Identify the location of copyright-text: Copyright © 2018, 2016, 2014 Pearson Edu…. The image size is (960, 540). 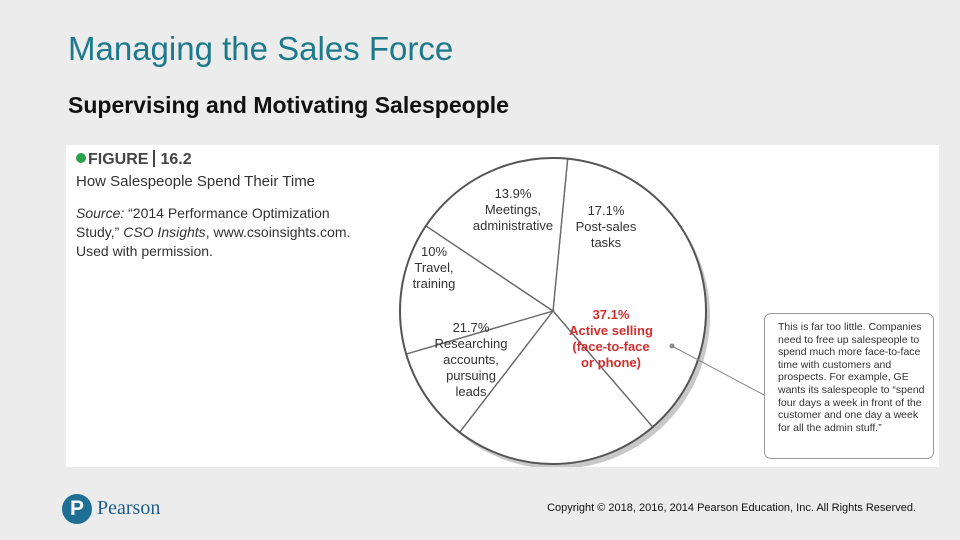
(731, 508).